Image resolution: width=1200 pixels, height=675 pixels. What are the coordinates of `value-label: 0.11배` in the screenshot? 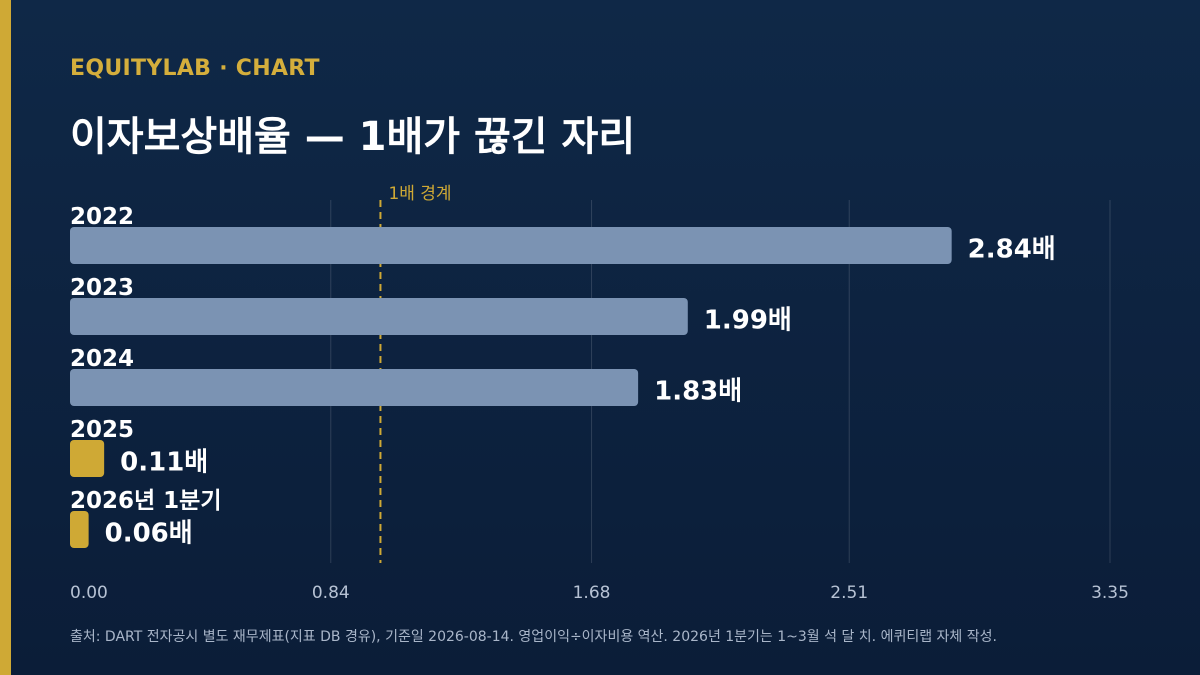 It's located at (164, 463).